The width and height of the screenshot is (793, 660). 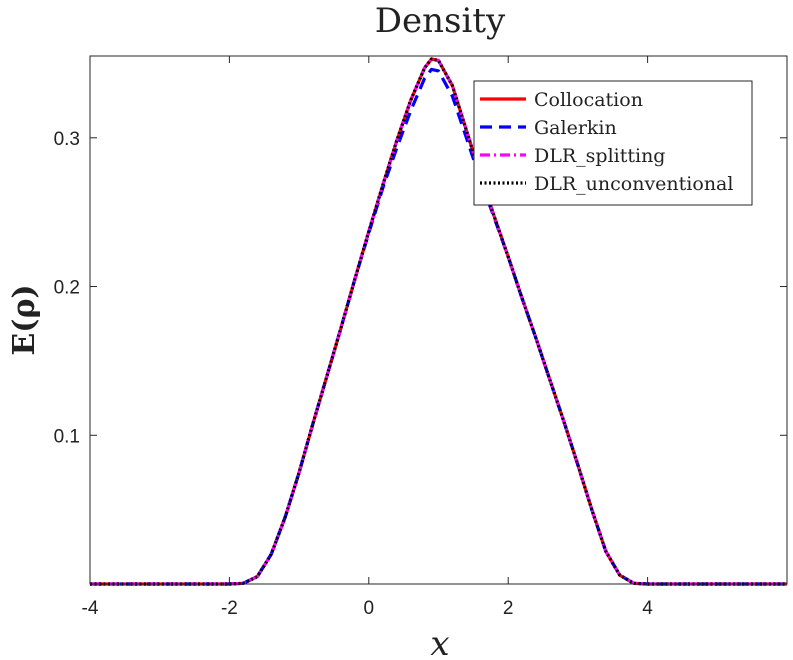 What do you see at coordinates (575, 128) in the screenshot?
I see `legend-label: Galerkin` at bounding box center [575, 128].